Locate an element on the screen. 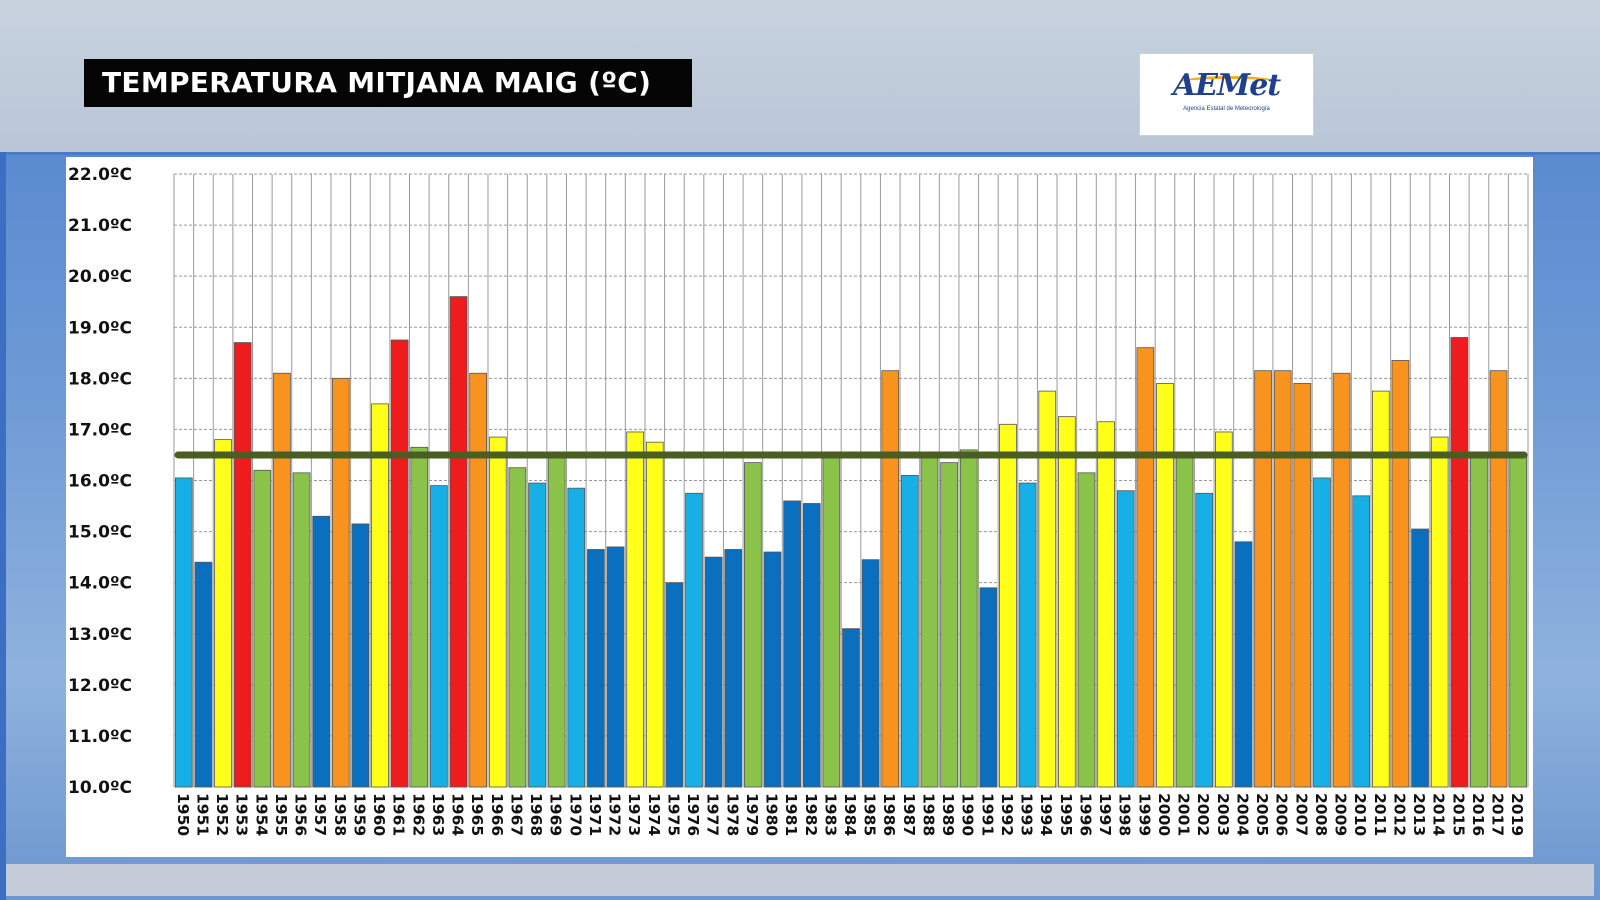 The width and height of the screenshot is (1600, 900). aemet-logo: AEMet Agencia Estatal de Meteorología is located at coordinates (1226, 94).